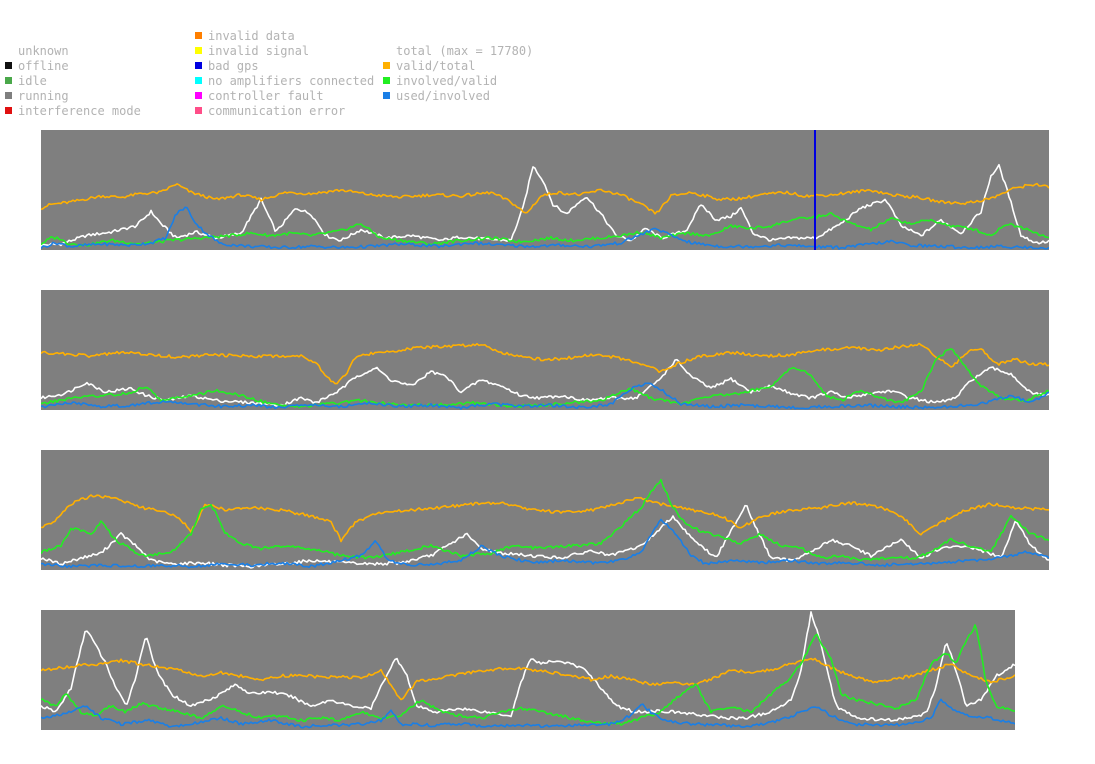  I want to click on legend-label: running, so click(43, 96).